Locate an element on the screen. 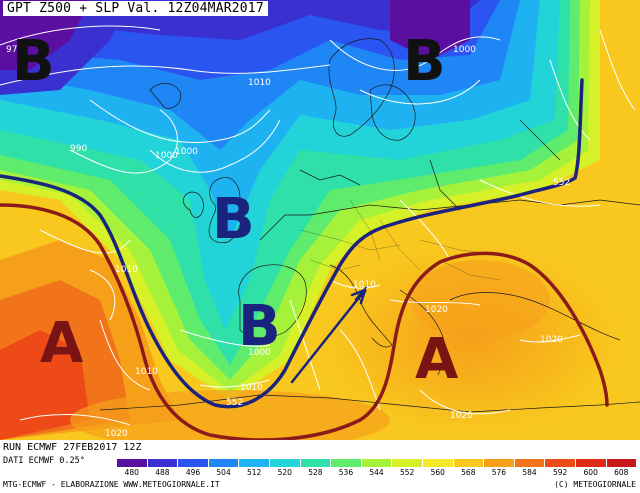 Image resolution: width=640 pixels, height=493 pixels. color-scale-swatch: 600 is located at coordinates (591, 468).